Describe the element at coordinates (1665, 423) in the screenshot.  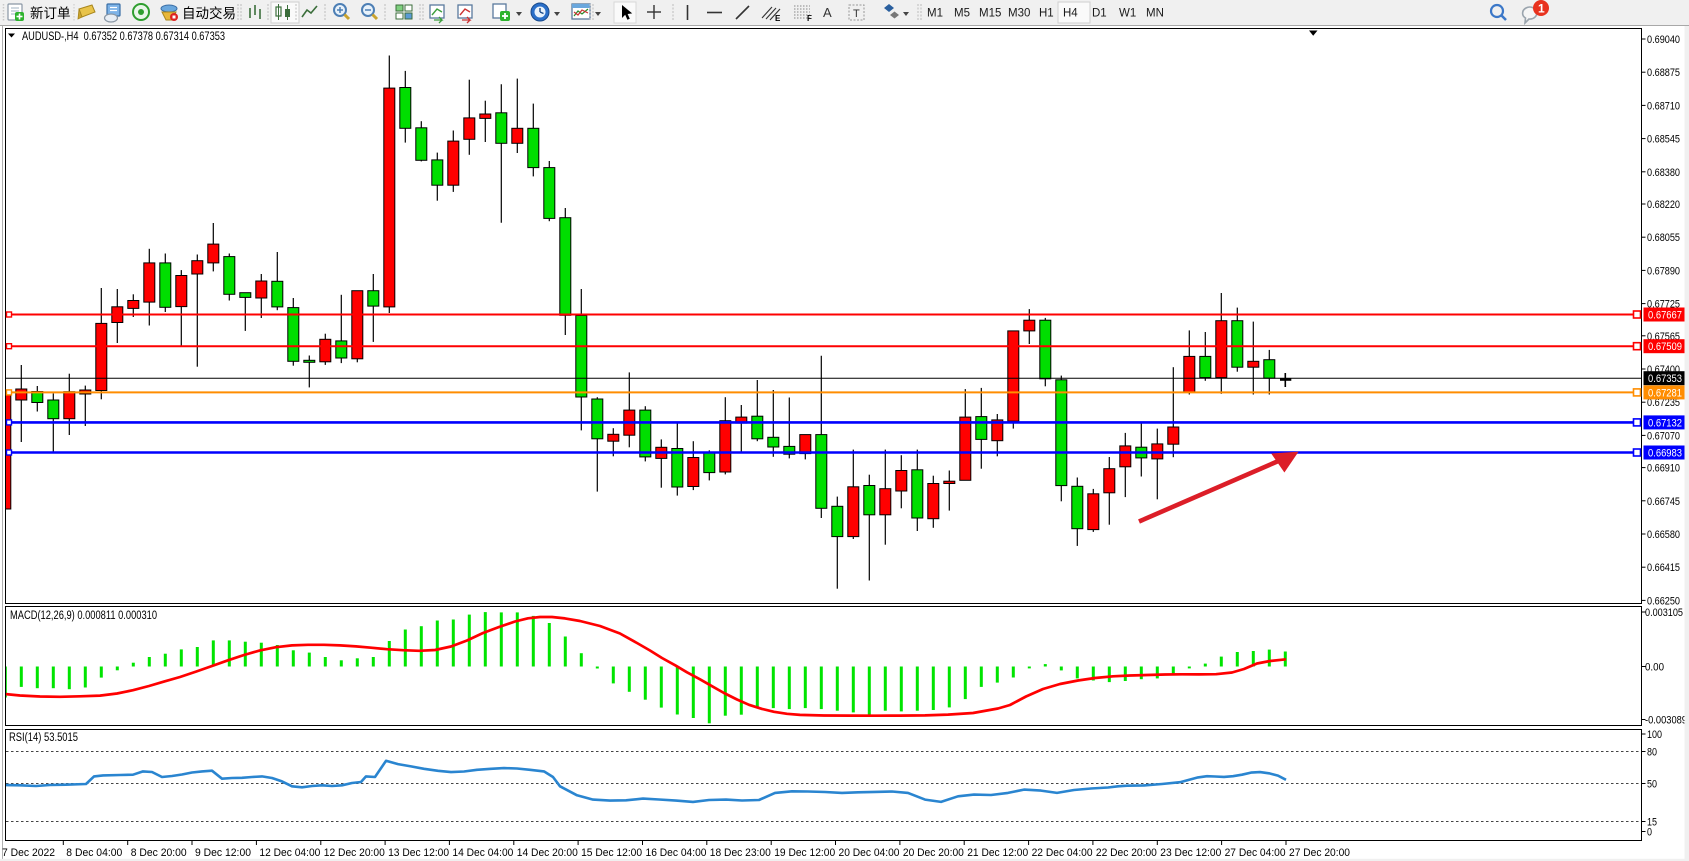
I see `svg-text: 0.67132` at that location.